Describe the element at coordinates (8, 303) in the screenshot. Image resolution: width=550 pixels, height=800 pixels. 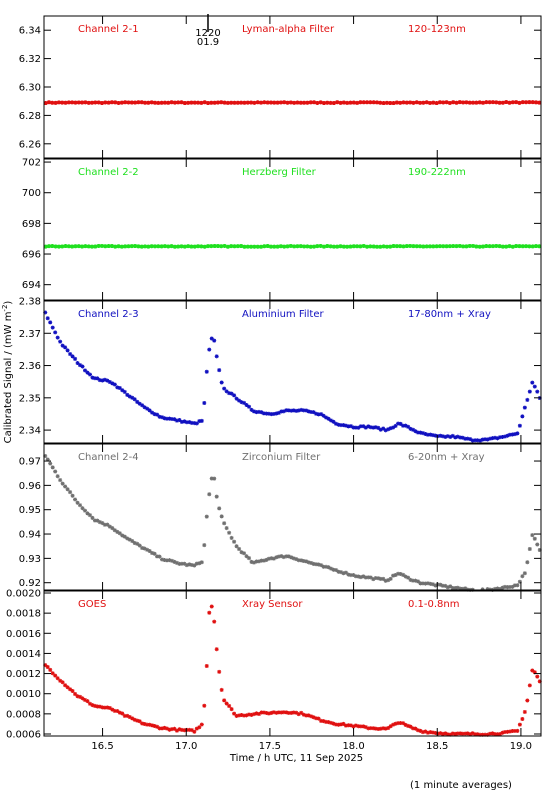
I see `y-axis-label-close: )` at that location.